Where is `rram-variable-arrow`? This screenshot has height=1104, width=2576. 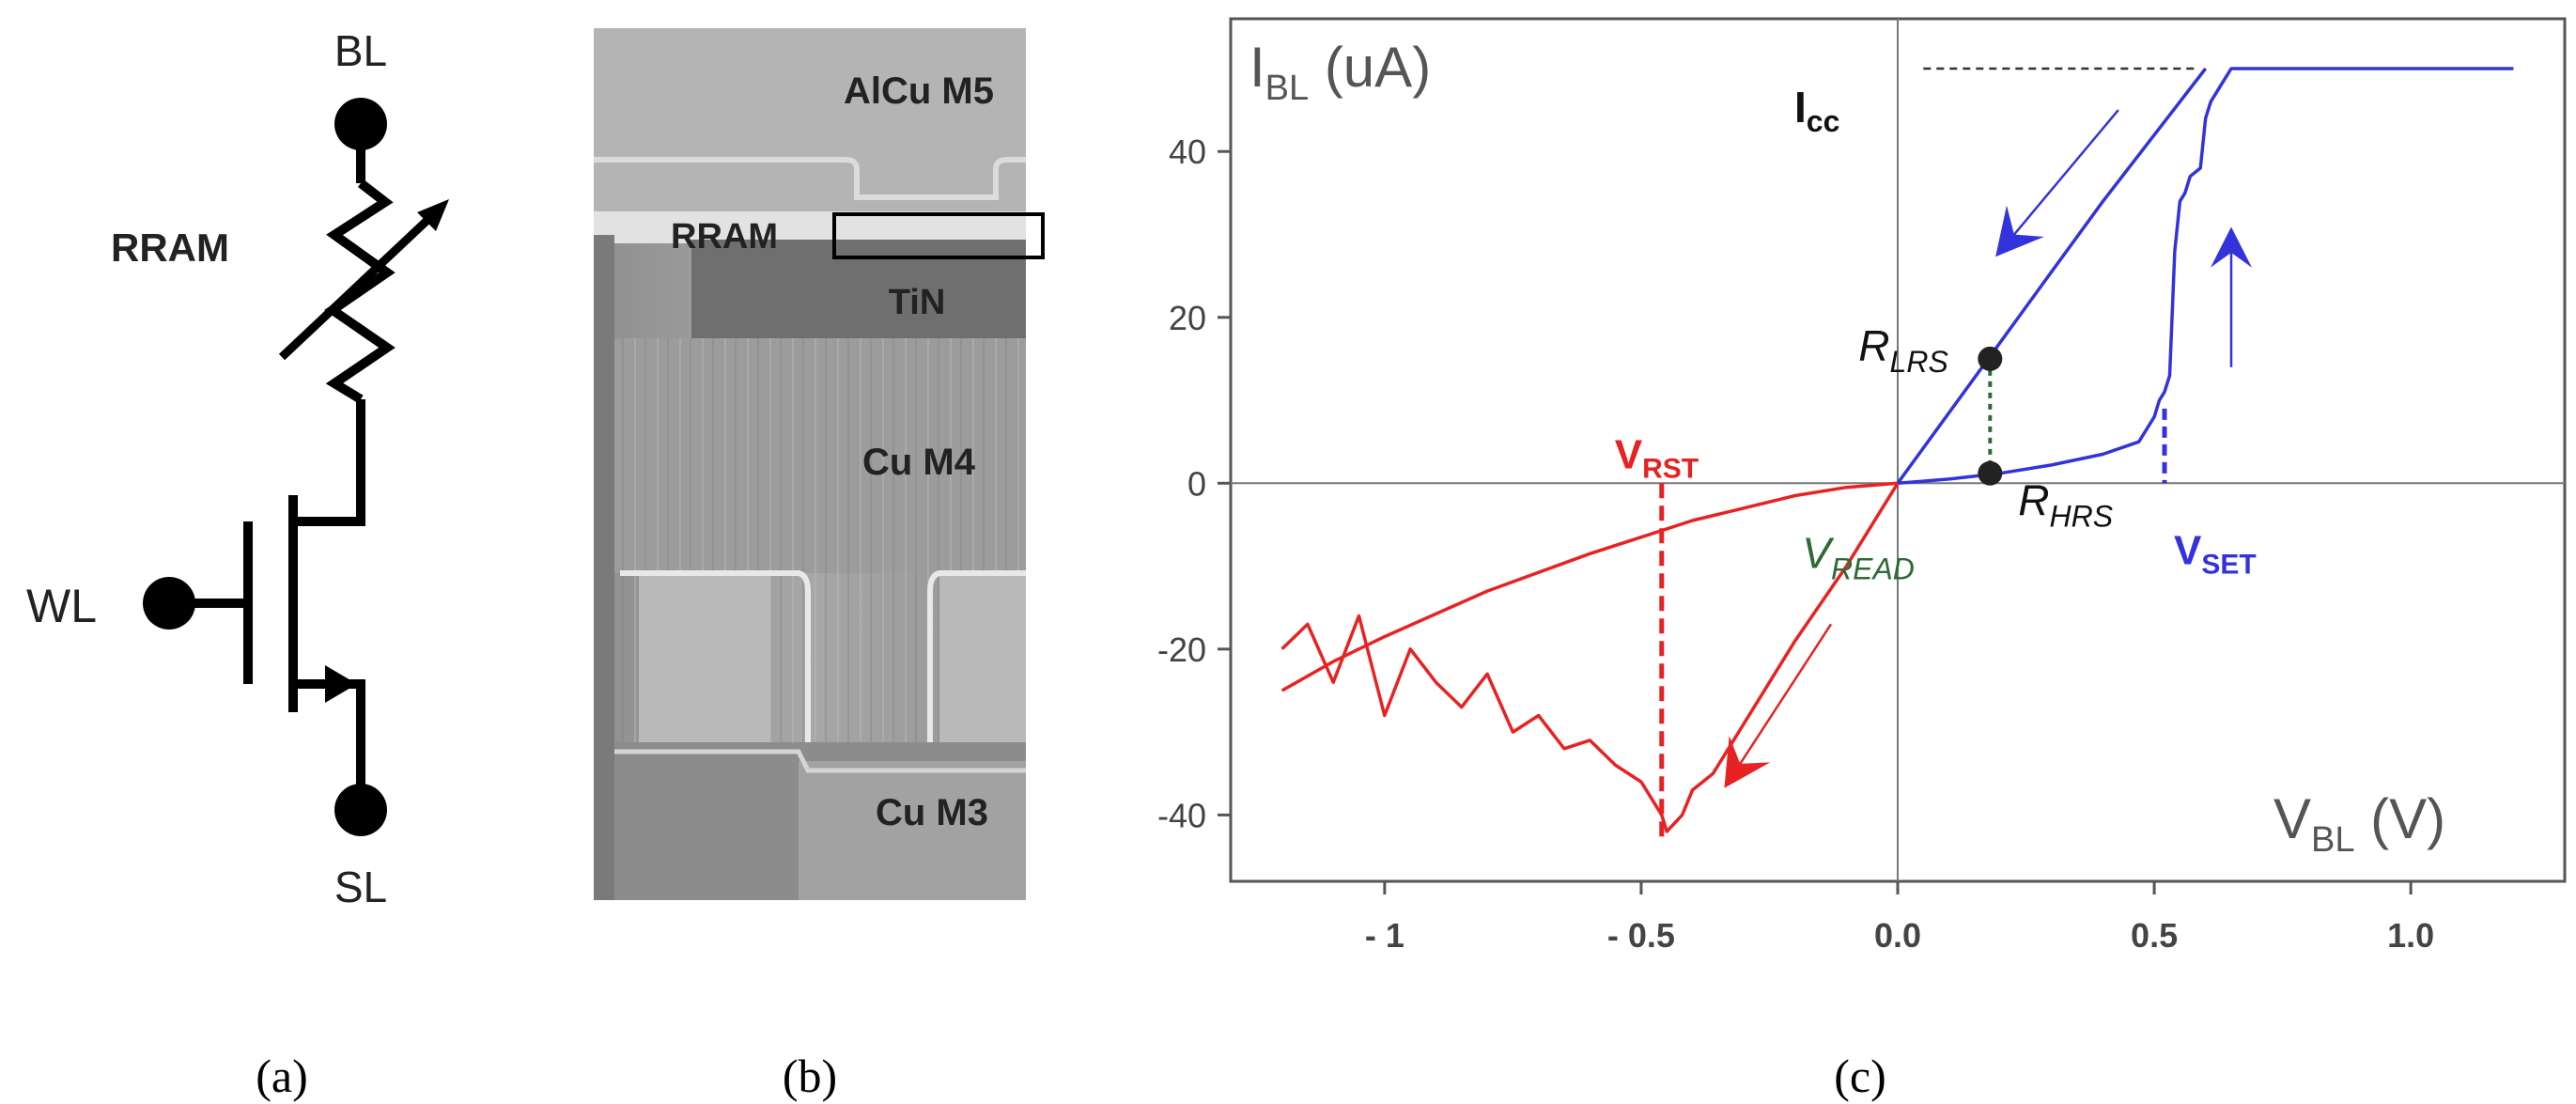
rram-variable-arrow is located at coordinates (361, 283).